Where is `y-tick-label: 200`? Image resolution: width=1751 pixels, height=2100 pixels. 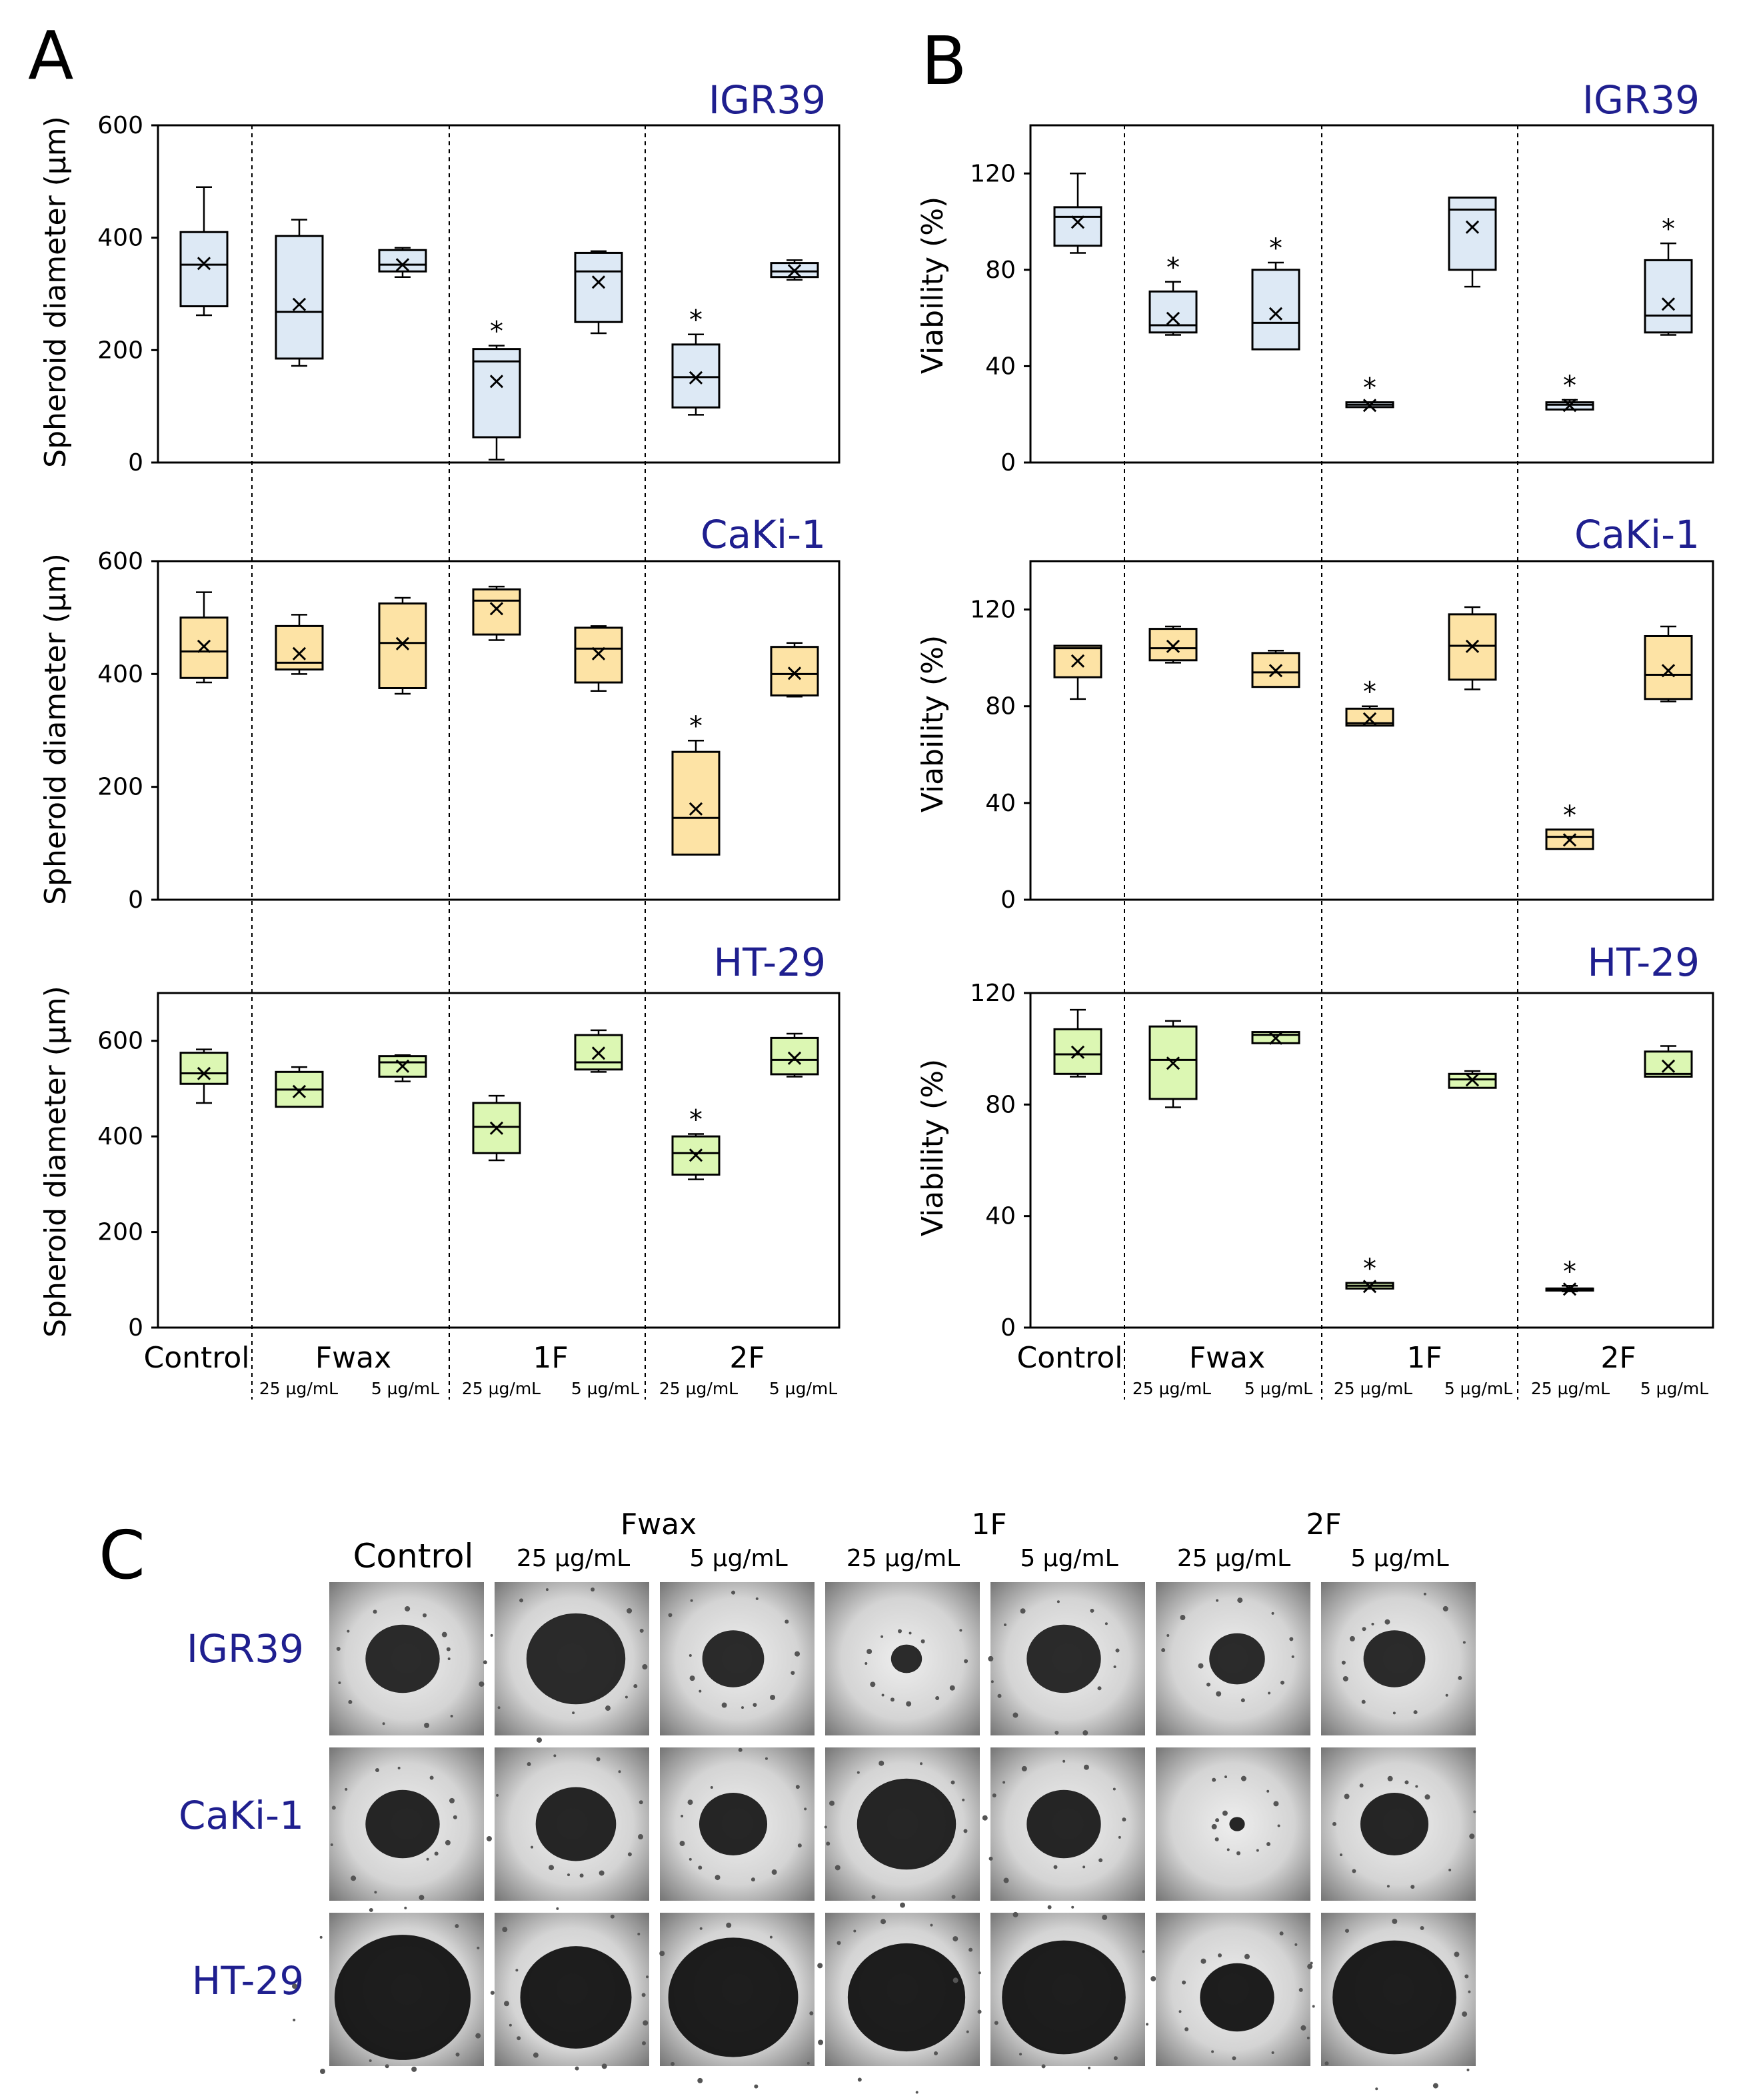
y-tick-label: 200 is located at coordinates (120, 1232).